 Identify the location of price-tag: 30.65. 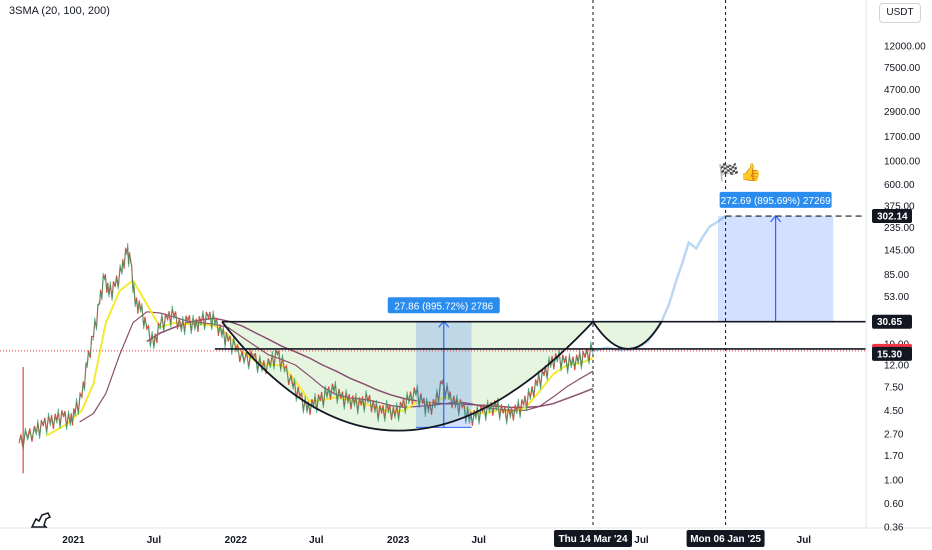
(892, 321).